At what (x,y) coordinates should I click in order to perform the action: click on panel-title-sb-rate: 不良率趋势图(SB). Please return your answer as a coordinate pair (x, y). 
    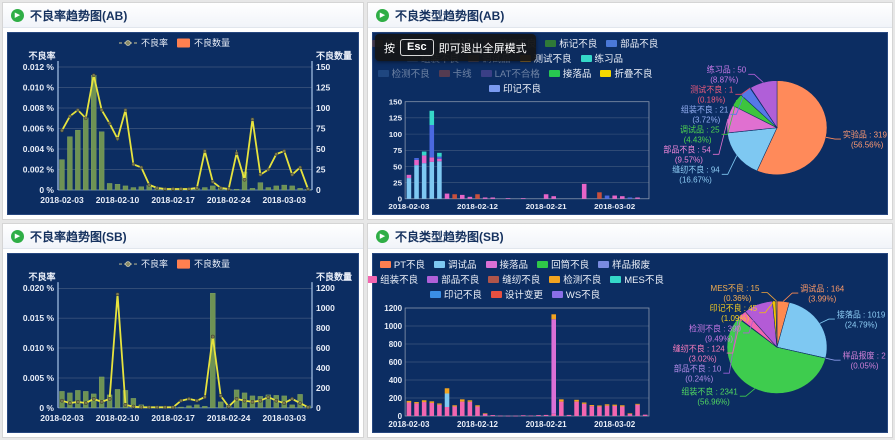
    Looking at the image, I should click on (78, 236).